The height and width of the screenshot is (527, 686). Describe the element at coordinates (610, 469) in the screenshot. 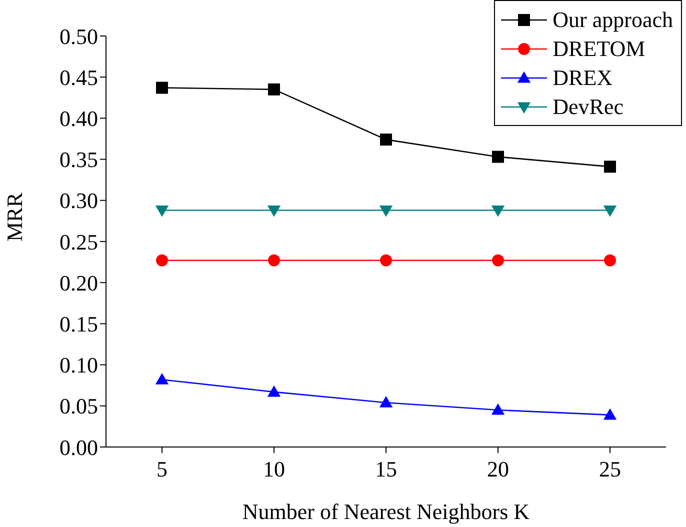

I see `x-tick-label: 25` at that location.